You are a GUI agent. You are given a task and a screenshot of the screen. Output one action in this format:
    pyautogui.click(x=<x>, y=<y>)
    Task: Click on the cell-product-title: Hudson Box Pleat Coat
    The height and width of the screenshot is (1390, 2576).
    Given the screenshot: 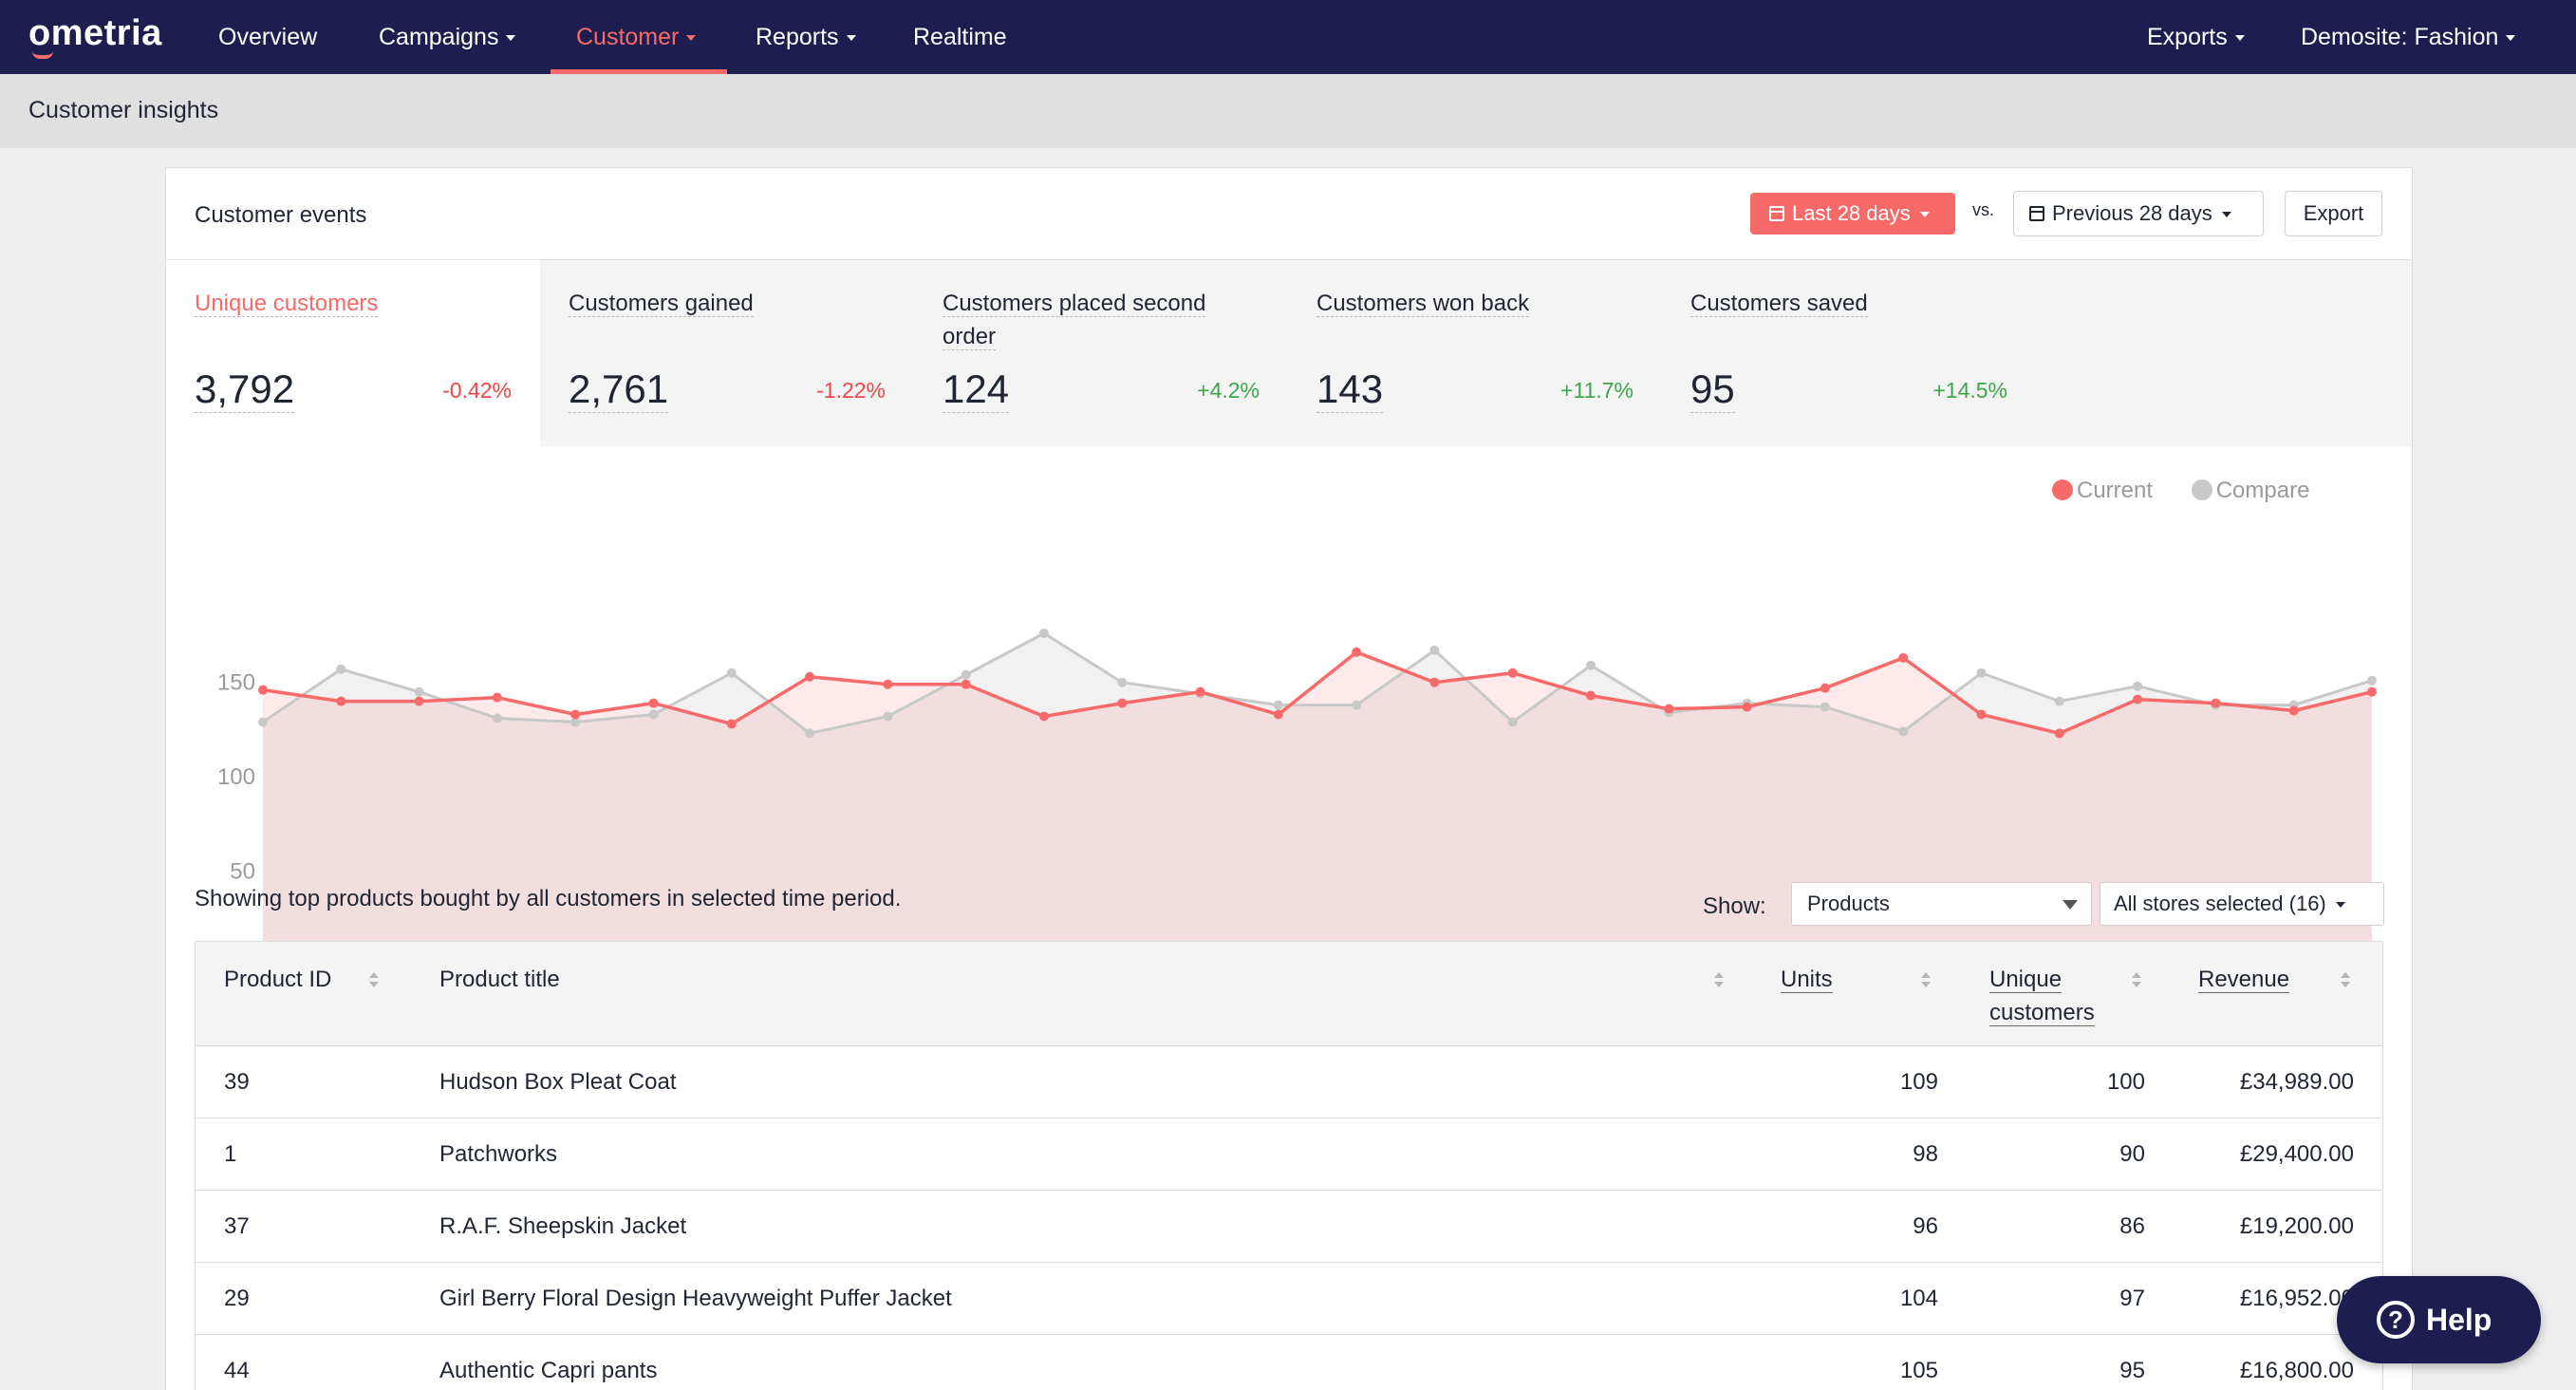 What is the action you would take?
    pyautogui.click(x=558, y=1082)
    